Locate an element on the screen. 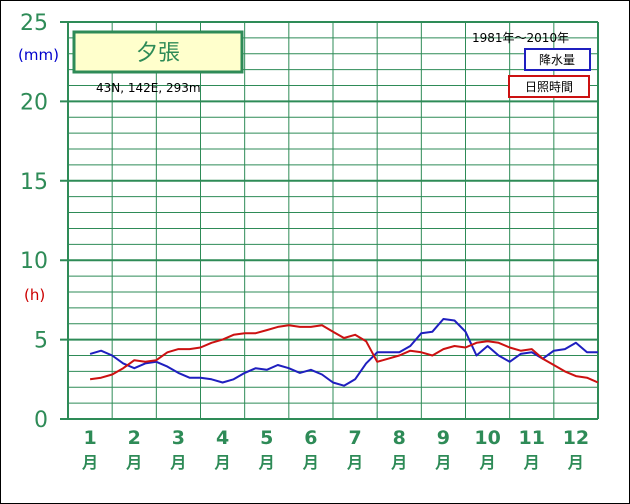  y-tick-label: 0 is located at coordinates (41, 420).